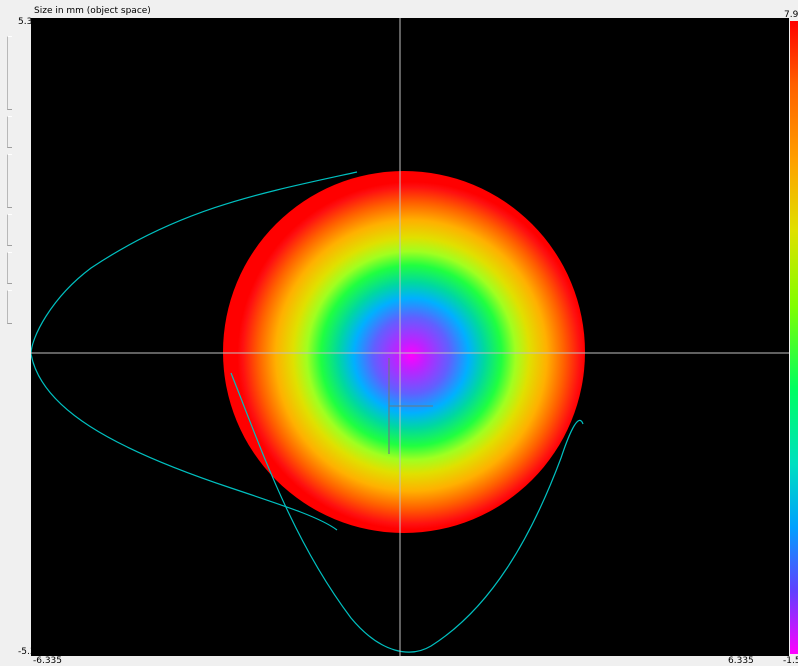 Image resolution: width=798 pixels, height=666 pixels. Describe the element at coordinates (25, 22) in the screenshot. I see `y-axis-max-label: 5.3` at that location.